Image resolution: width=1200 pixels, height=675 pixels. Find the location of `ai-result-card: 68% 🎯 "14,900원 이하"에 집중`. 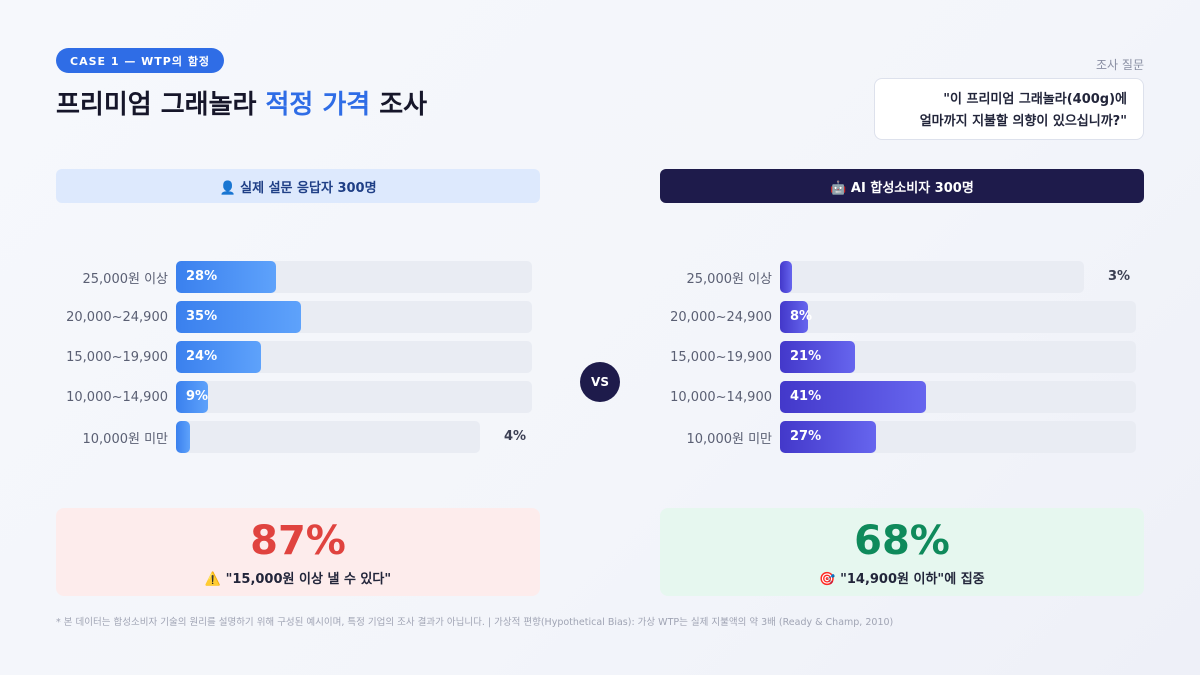

ai-result-card: 68% 🎯 "14,900원 이하"에 집중 is located at coordinates (902, 552).